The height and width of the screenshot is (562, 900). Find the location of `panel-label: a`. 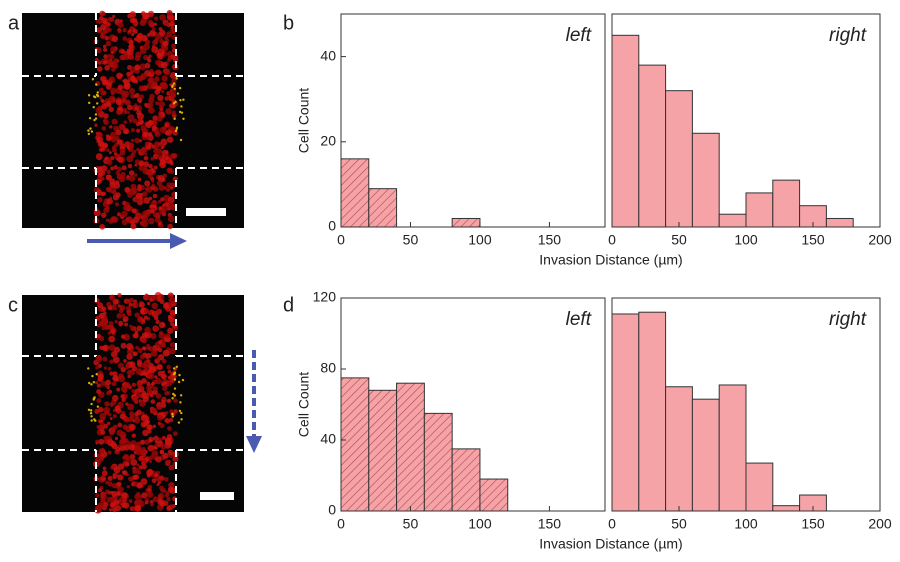

panel-label: a is located at coordinates (14, 23).